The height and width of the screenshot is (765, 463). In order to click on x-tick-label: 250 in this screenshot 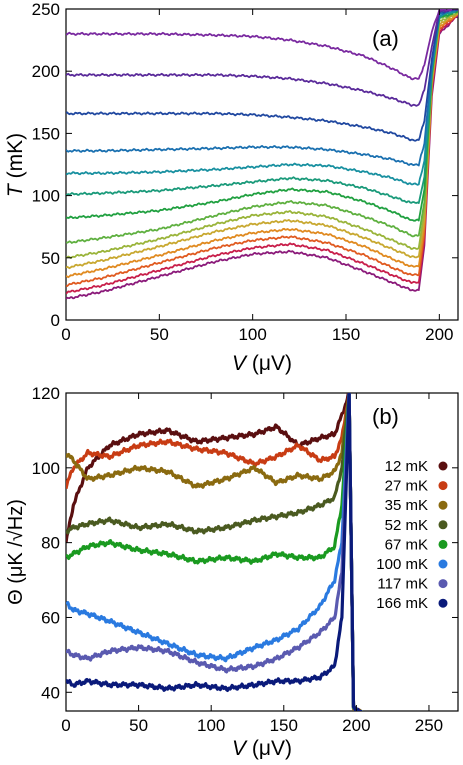, I will do `click(429, 725)`.